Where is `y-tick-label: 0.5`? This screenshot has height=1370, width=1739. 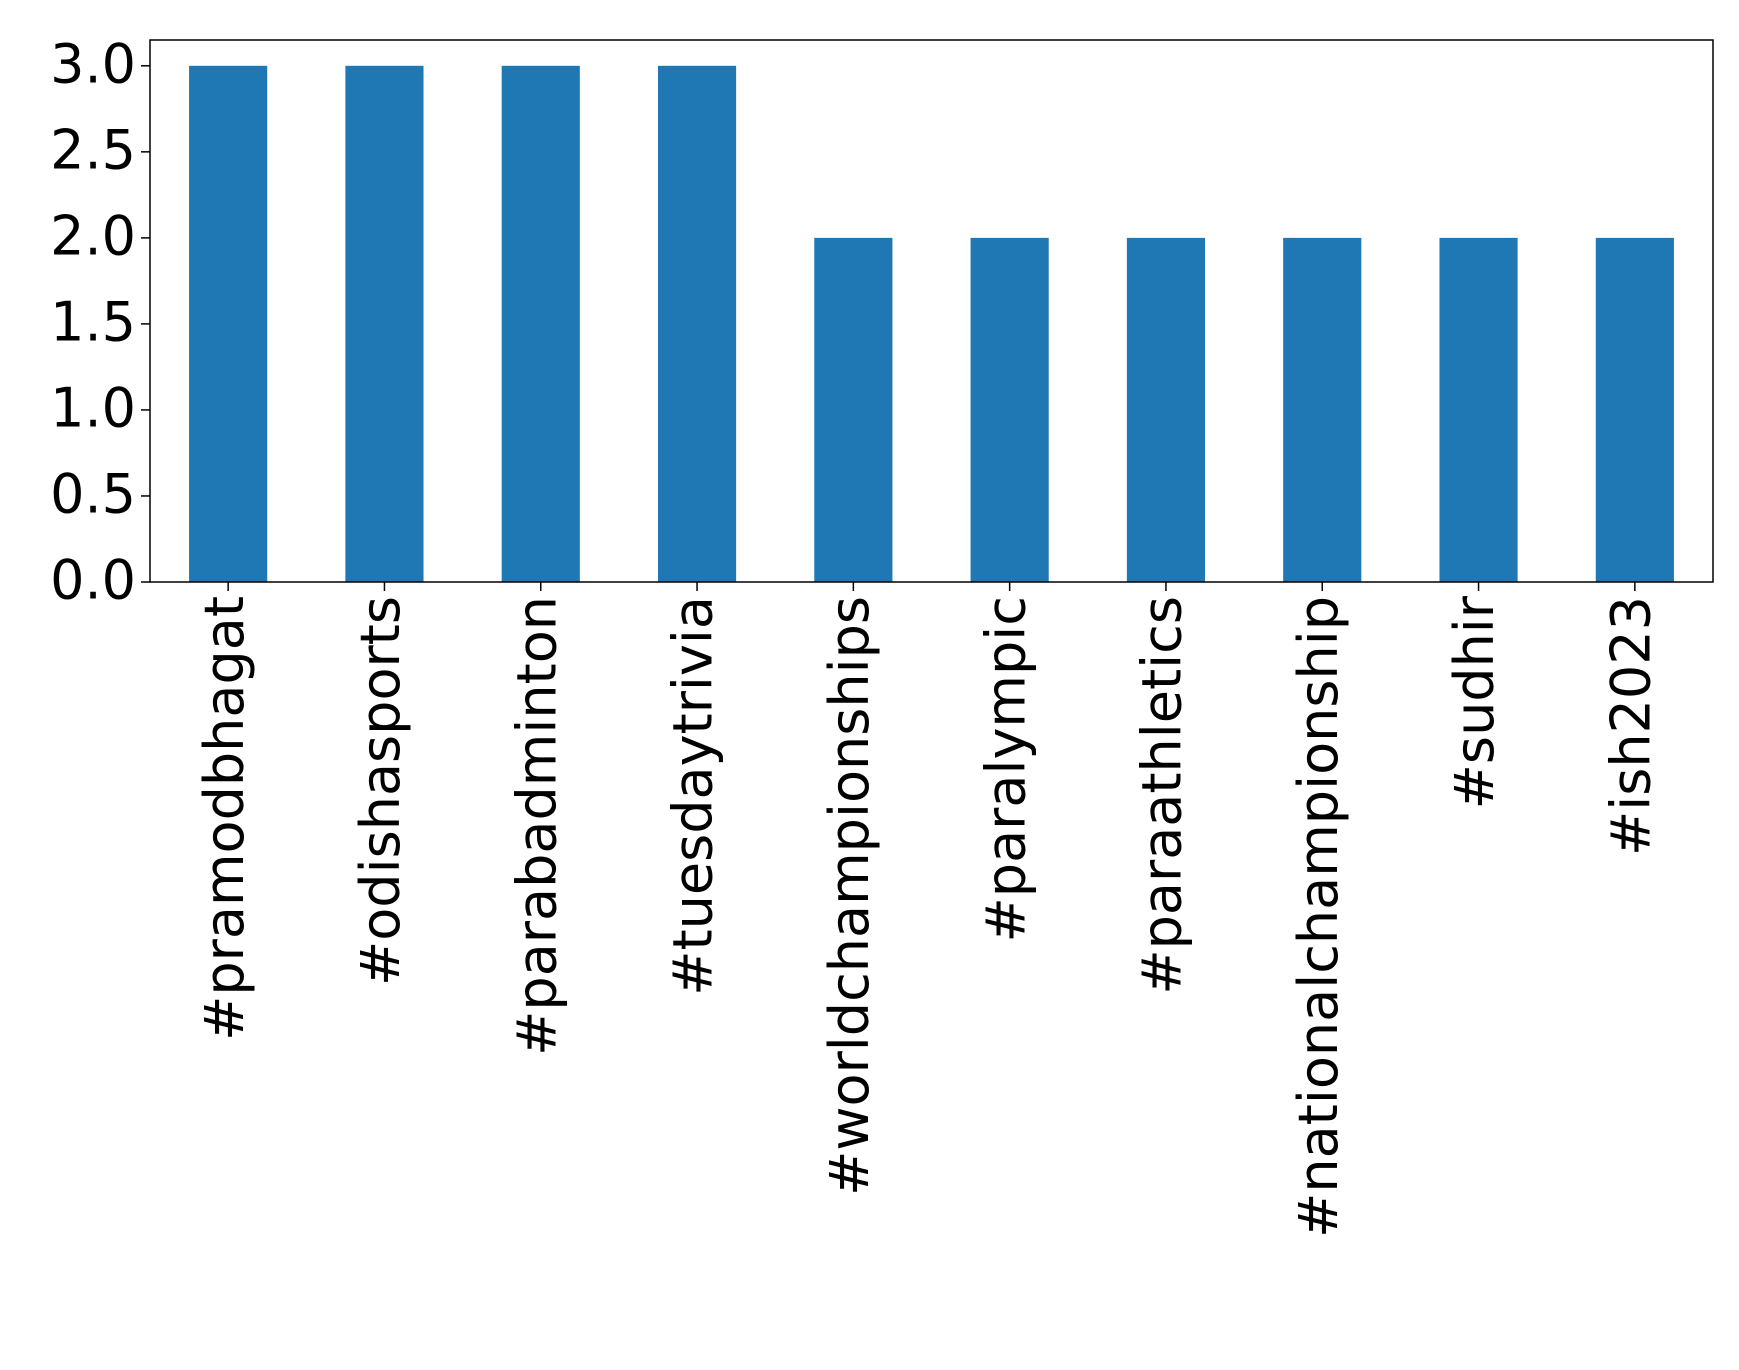 y-tick-label: 0.5 is located at coordinates (93, 494).